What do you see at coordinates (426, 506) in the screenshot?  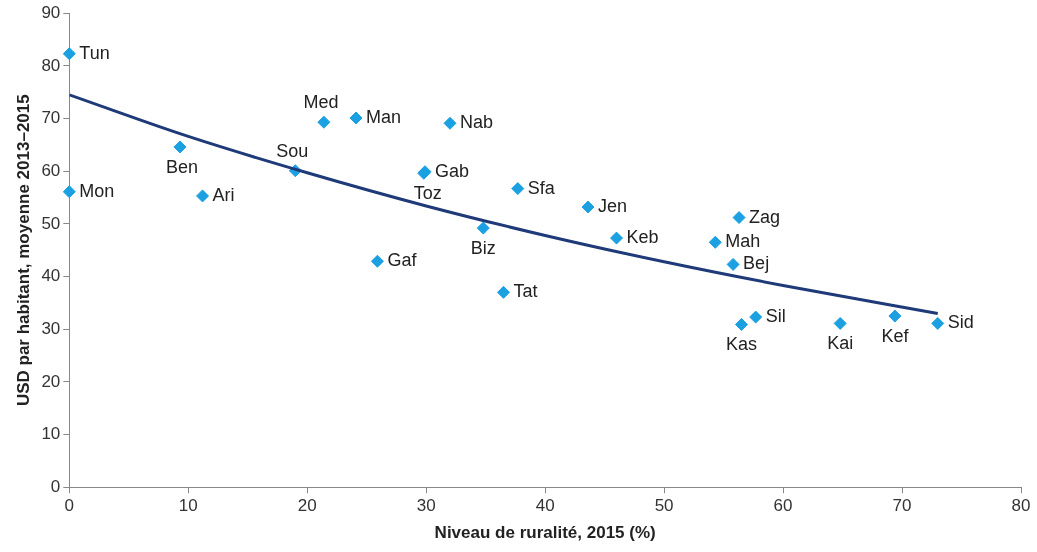 I see `x-tick-label: 30` at bounding box center [426, 506].